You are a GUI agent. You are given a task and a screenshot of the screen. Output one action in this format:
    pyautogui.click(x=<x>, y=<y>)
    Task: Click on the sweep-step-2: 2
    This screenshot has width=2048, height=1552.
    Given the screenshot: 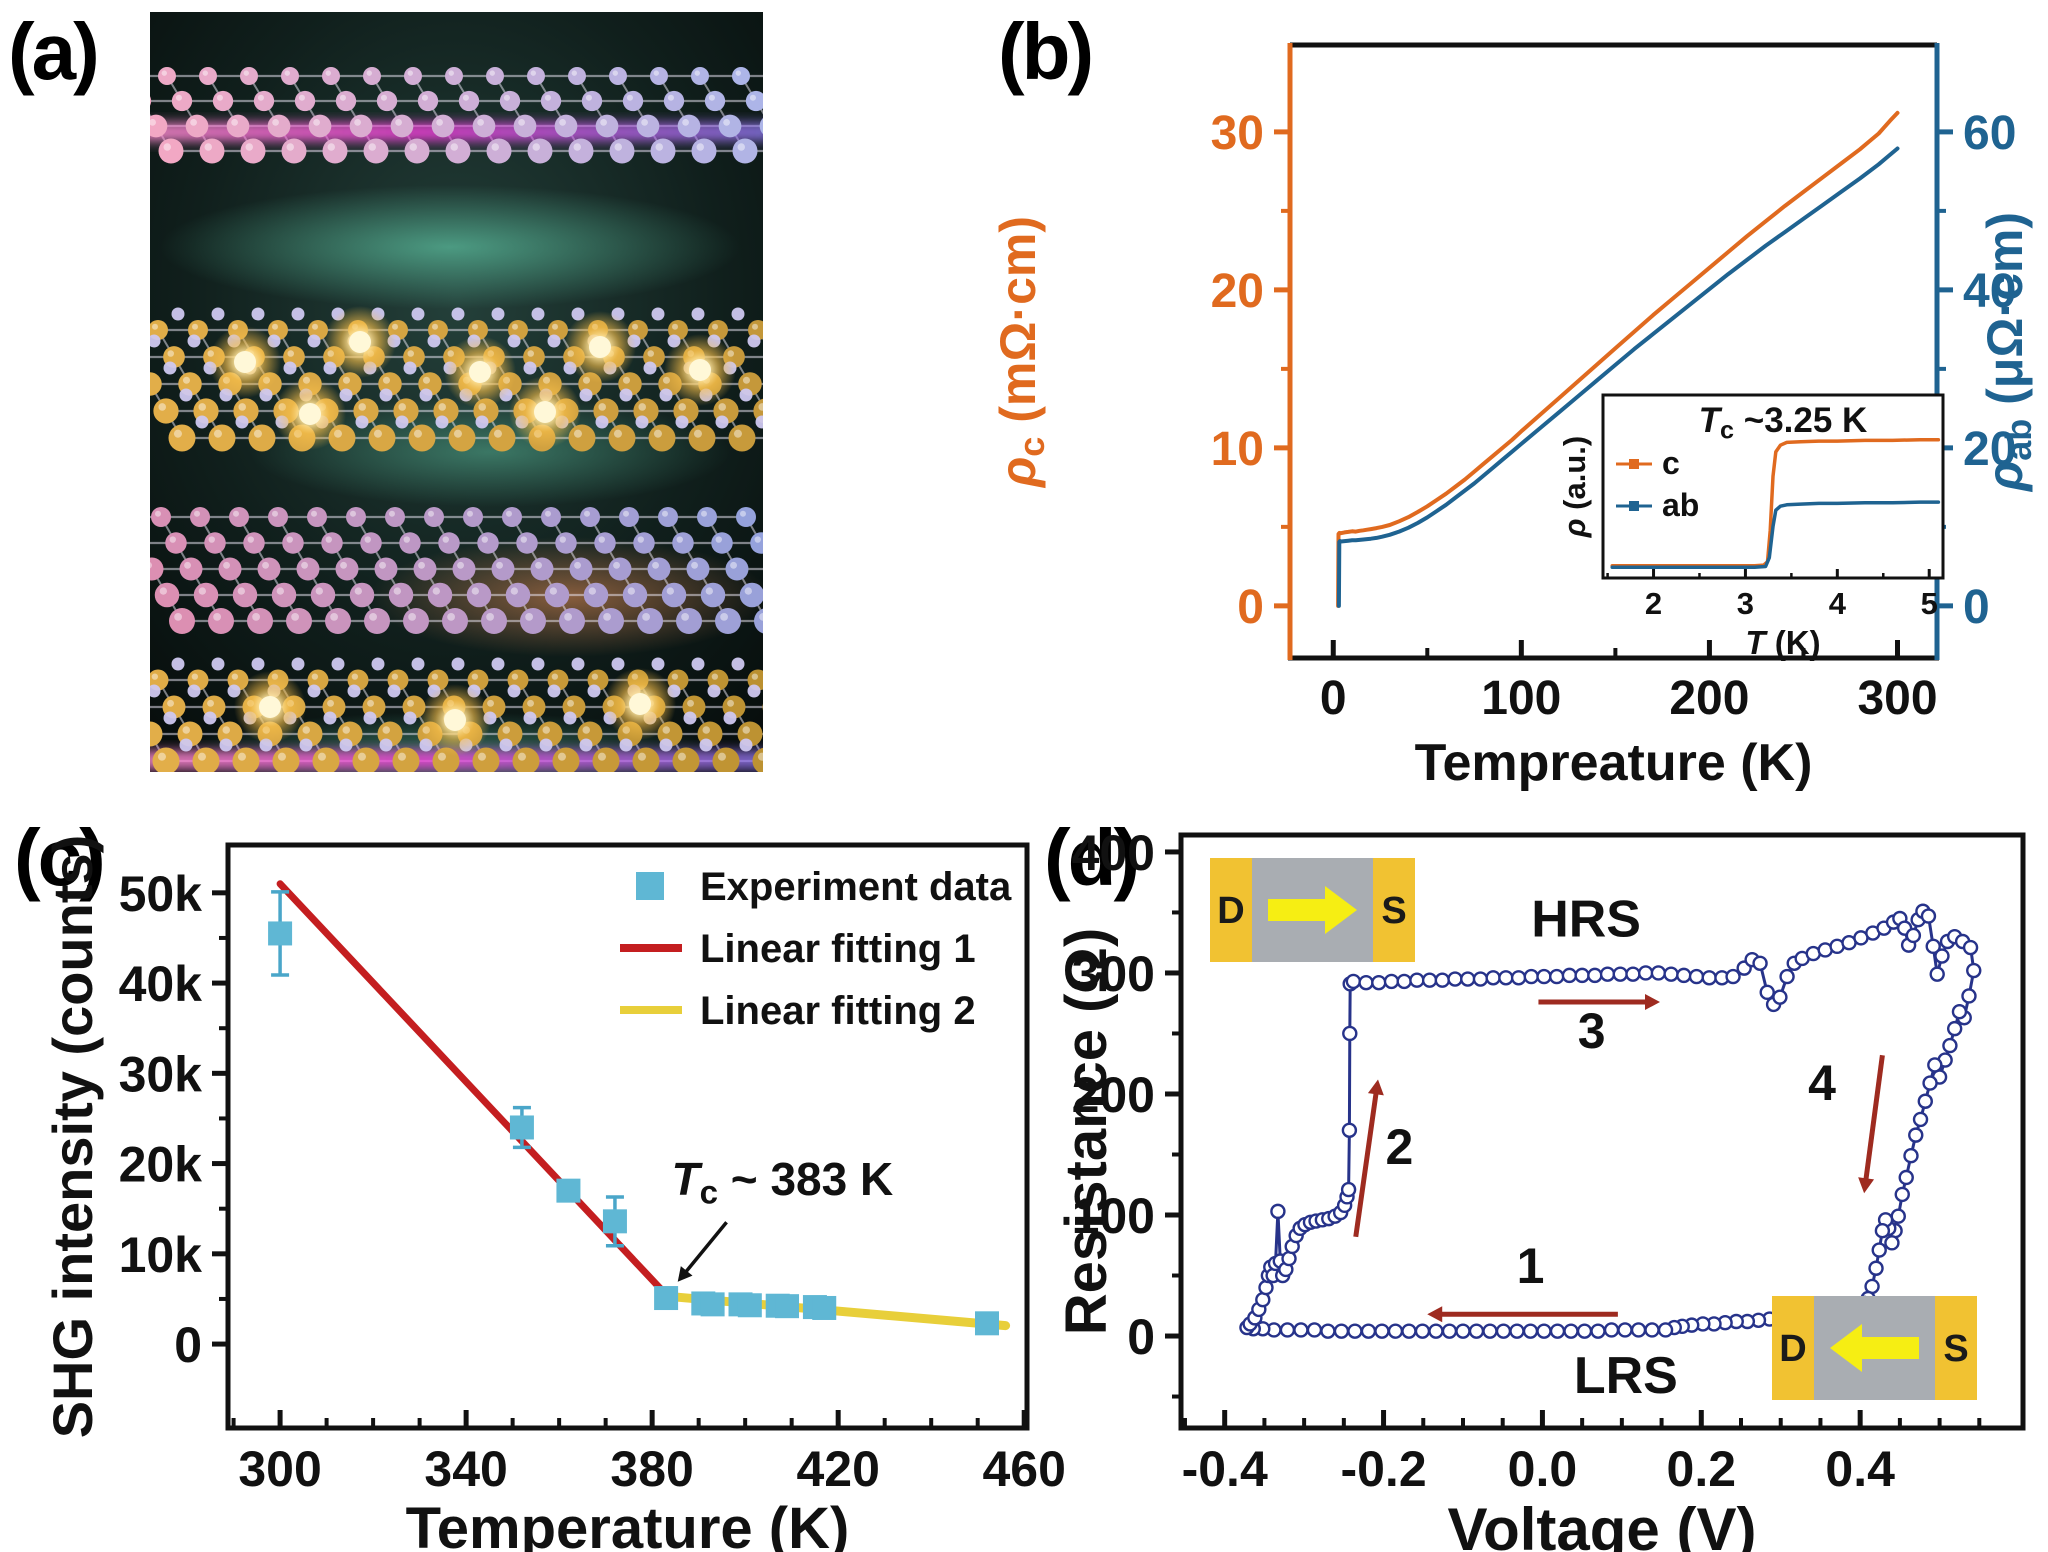 What is the action you would take?
    pyautogui.click(x=1400, y=1147)
    